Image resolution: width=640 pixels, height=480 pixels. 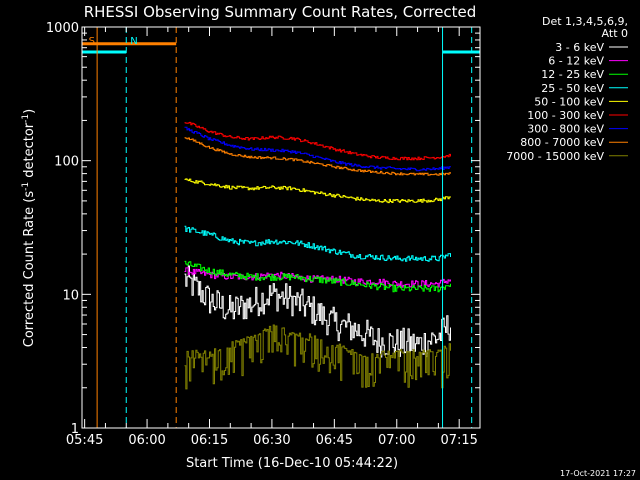 I want to click on legend-header: Det 1,3,4,5,6,9, Att 0, so click(x=585, y=27).